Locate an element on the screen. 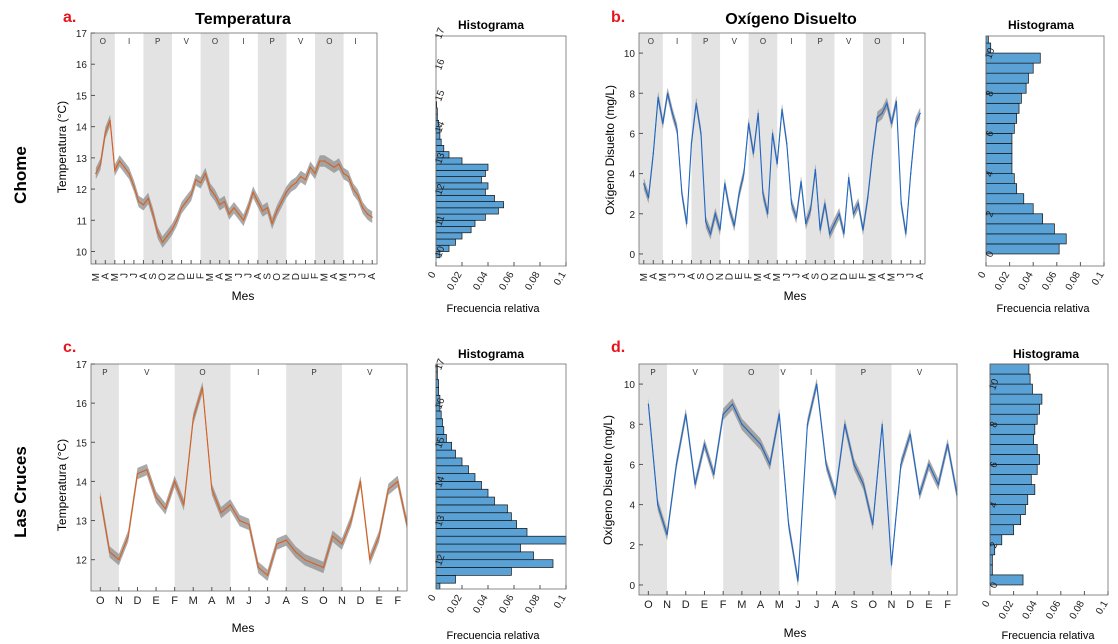 Image resolution: width=1118 pixels, height=644 pixels. panel-b-title: Oxígeno Disuelto is located at coordinates (791, 19).